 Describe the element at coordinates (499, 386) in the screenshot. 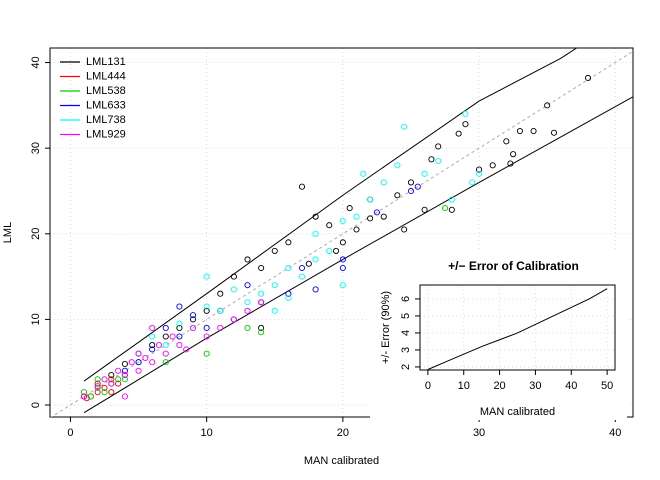

I see `x-tick-label: 20` at that location.